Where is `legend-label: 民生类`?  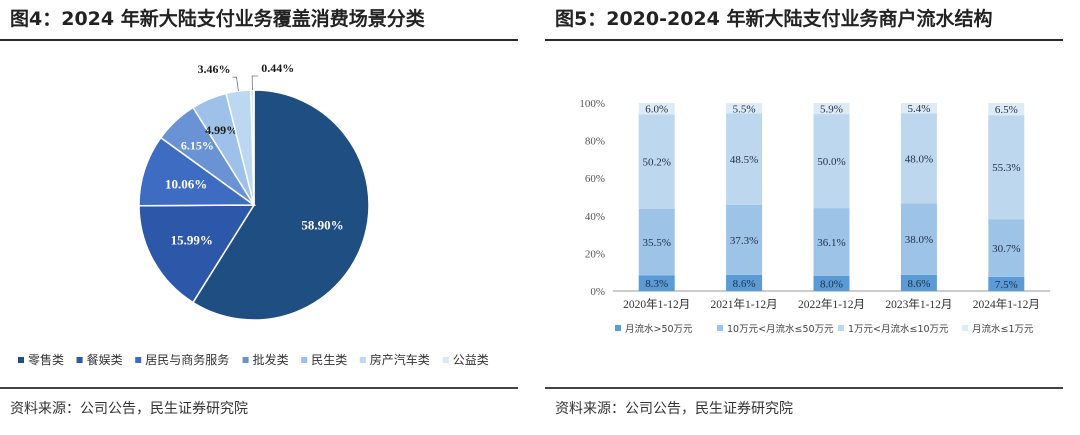
legend-label: 民生类 is located at coordinates (329, 360).